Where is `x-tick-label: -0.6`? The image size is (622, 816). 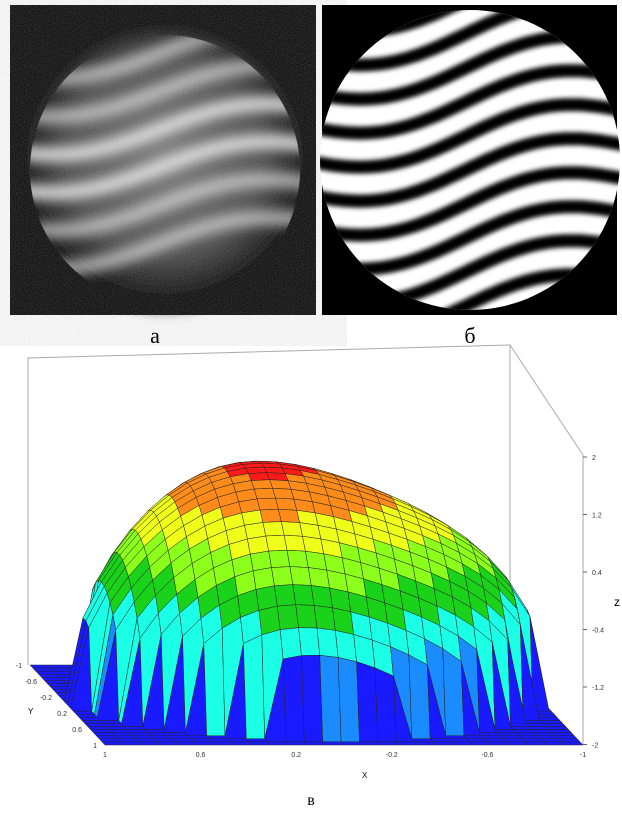 x-tick-label: -0.6 is located at coordinates (487, 755).